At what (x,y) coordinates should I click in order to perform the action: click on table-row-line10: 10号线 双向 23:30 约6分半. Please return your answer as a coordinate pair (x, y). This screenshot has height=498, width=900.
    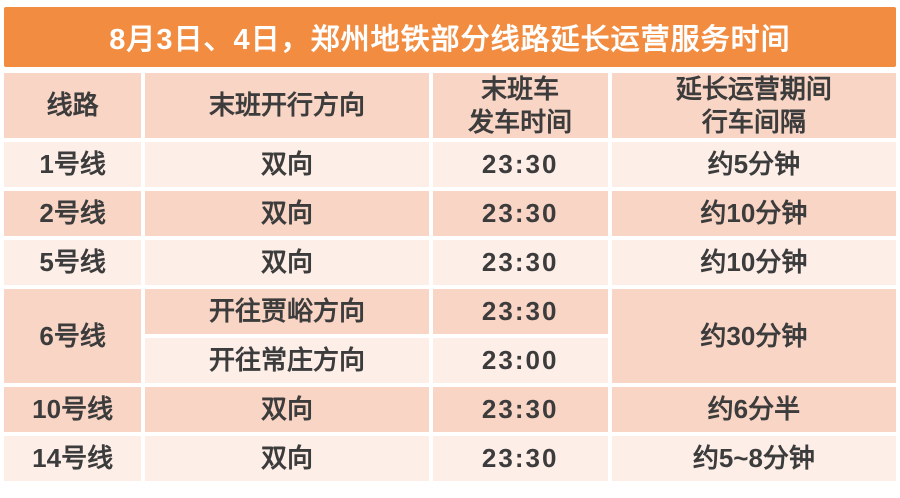
    Looking at the image, I should click on (450, 409).